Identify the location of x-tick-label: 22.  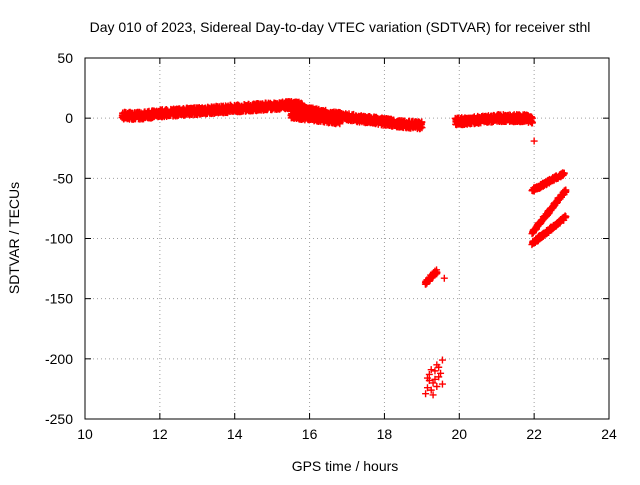
(534, 434).